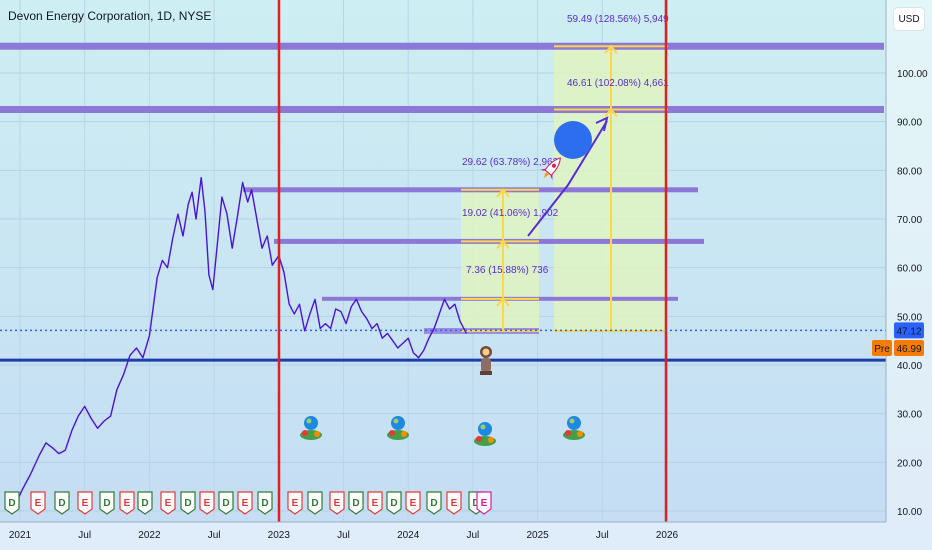 This screenshot has height=550, width=932. What do you see at coordinates (510, 162) in the screenshot?
I see `measure-label: 29.62 (63.78%) 2,962` at bounding box center [510, 162].